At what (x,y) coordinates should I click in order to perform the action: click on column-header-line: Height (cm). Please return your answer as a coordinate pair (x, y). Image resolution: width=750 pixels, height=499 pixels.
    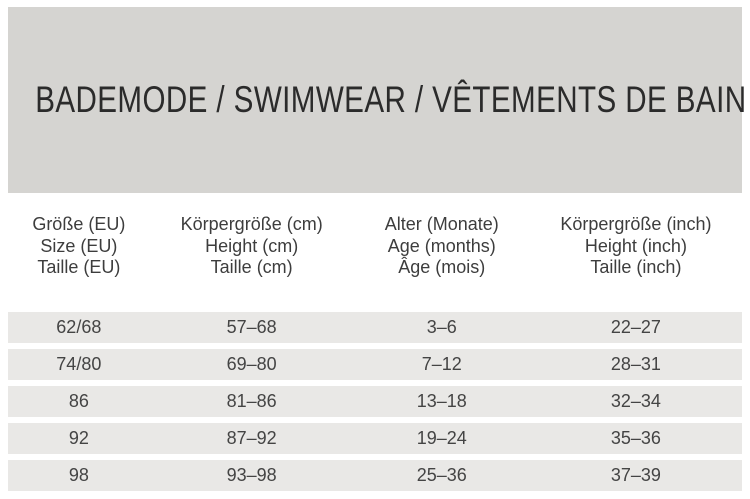
    Looking at the image, I should click on (252, 245).